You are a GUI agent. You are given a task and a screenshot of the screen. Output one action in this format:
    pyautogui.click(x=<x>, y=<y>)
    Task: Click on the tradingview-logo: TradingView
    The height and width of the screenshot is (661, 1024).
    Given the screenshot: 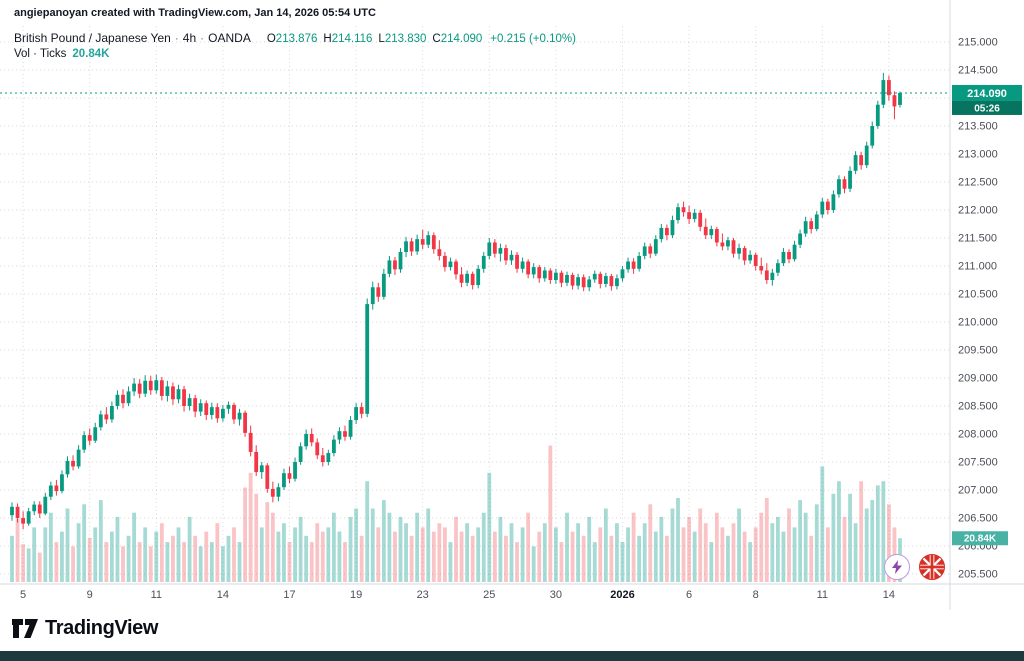 What is the action you would take?
    pyautogui.click(x=85, y=628)
    